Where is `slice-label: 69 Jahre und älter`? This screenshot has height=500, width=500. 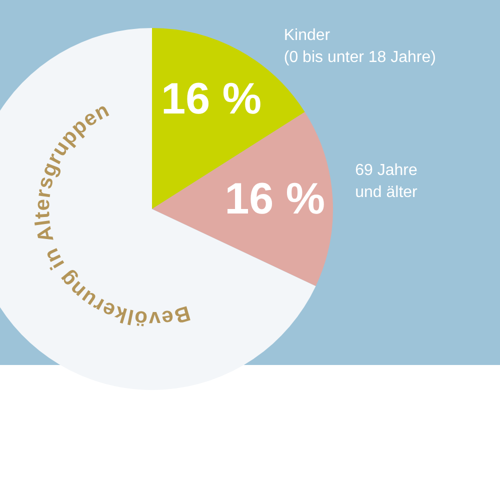 slice-label: 69 Jahre und älter is located at coordinates (386, 181).